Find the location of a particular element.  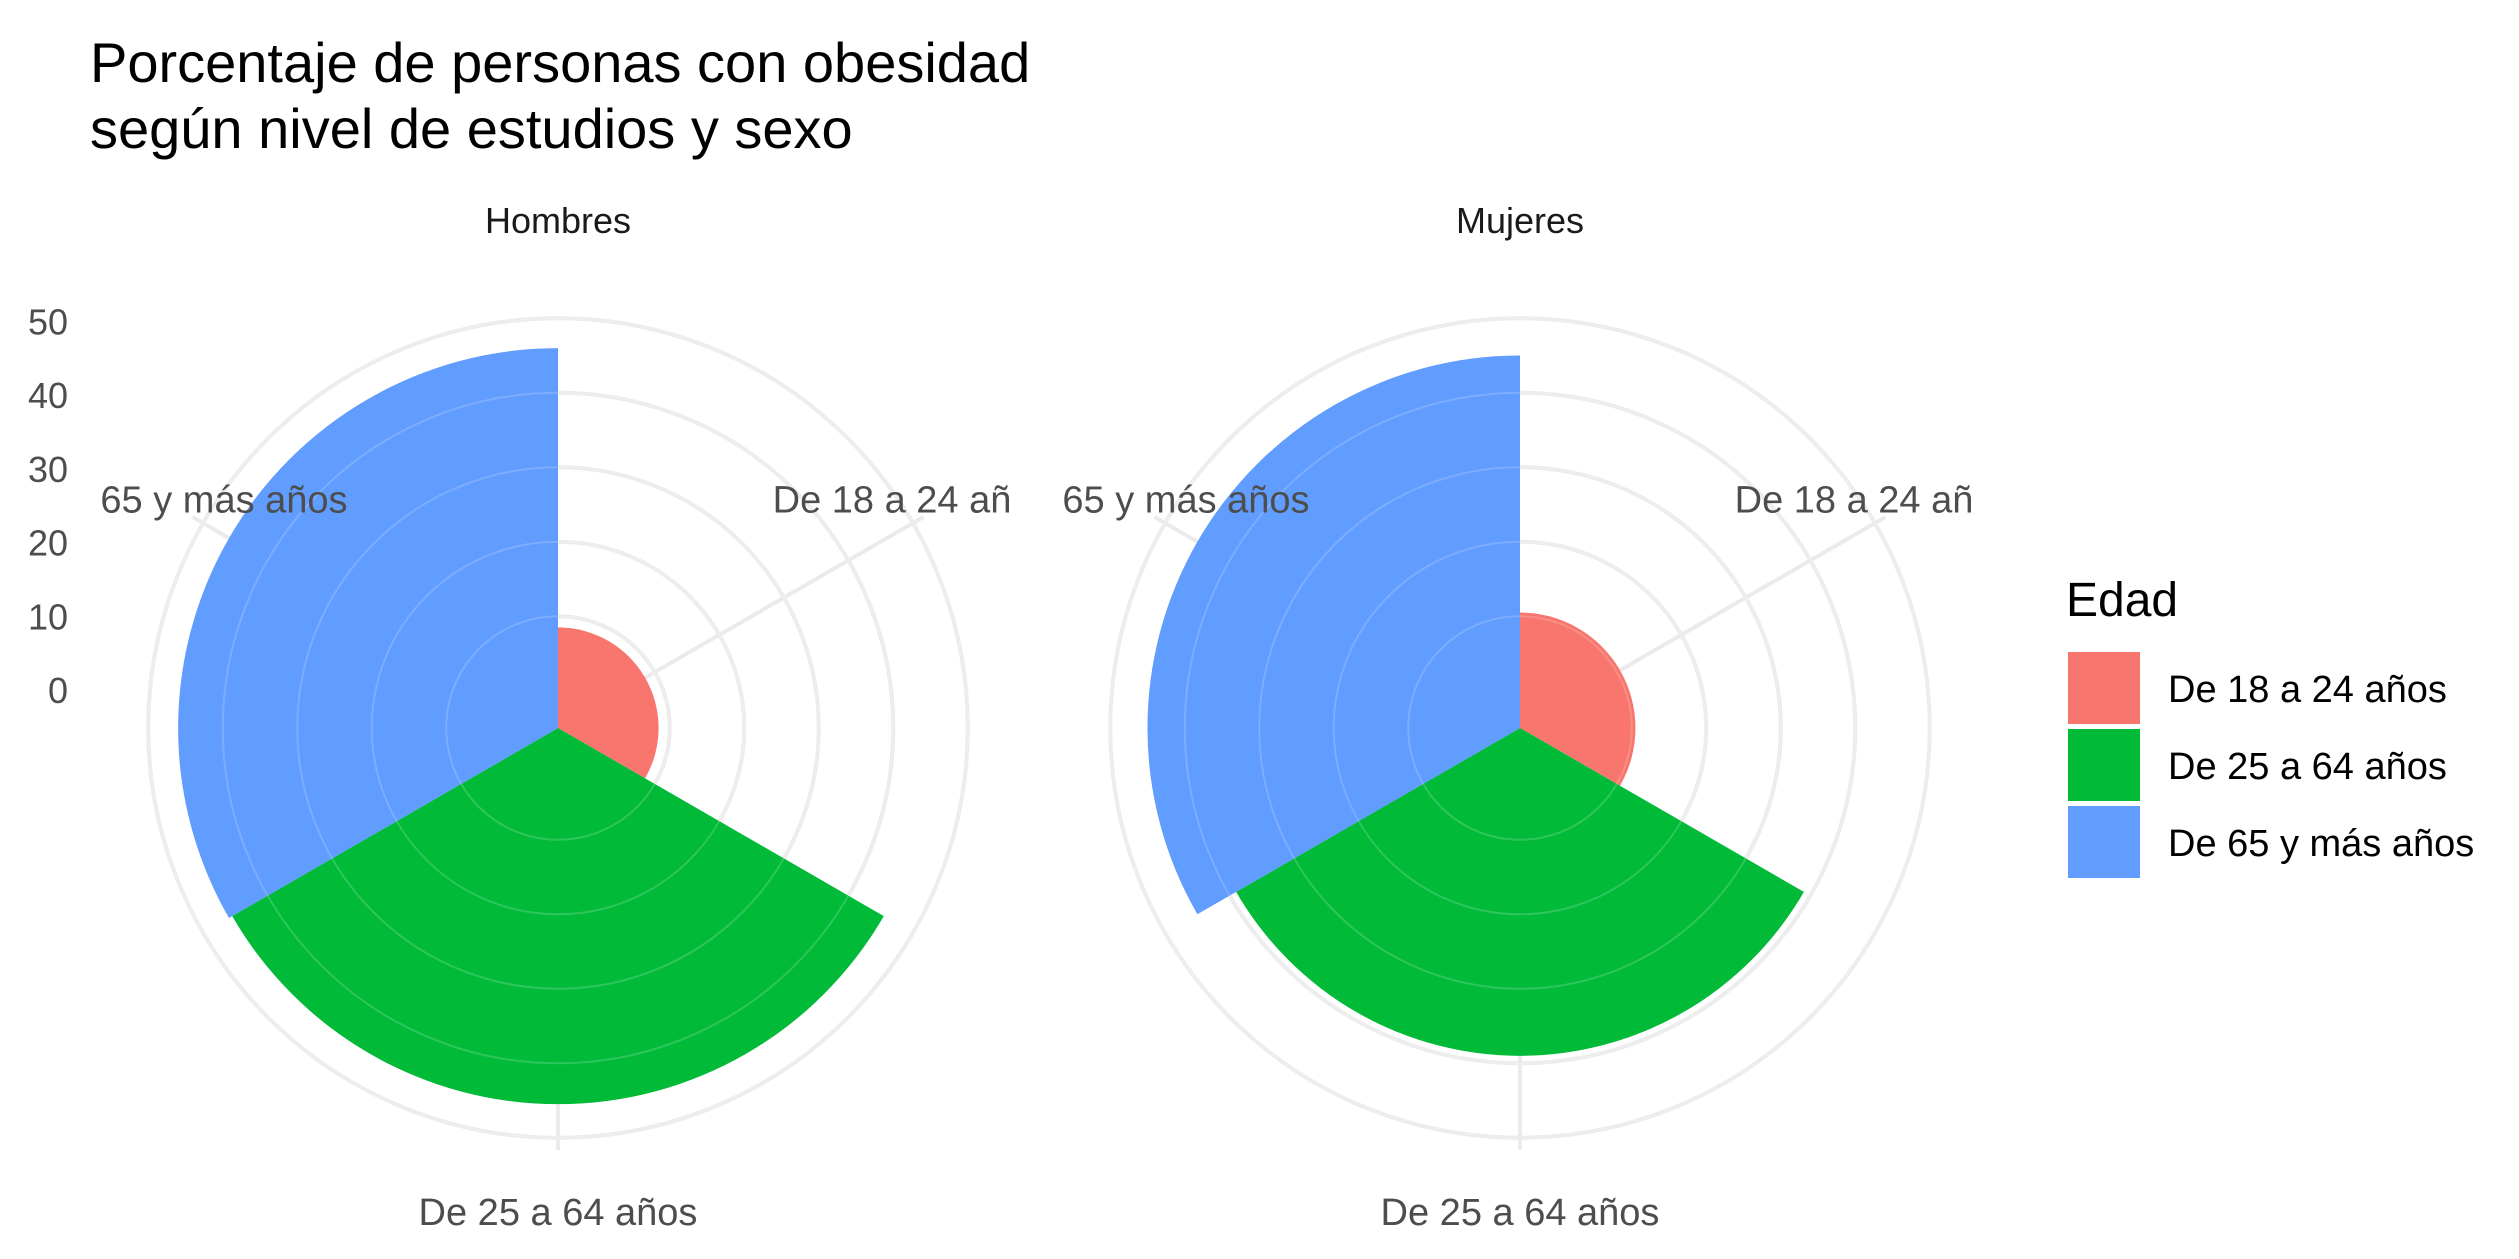

radial-tick-label: 0 is located at coordinates (58, 690).